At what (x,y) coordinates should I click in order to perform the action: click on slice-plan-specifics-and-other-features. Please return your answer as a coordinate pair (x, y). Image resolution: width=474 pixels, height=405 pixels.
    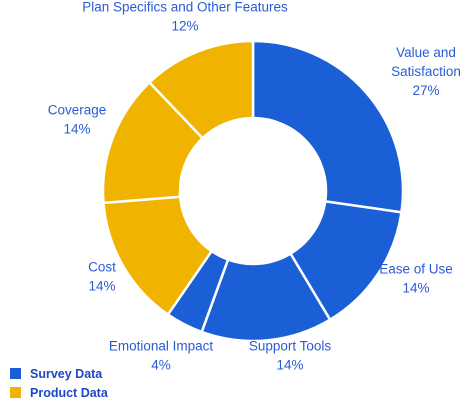
    Looking at the image, I should click on (201, 89).